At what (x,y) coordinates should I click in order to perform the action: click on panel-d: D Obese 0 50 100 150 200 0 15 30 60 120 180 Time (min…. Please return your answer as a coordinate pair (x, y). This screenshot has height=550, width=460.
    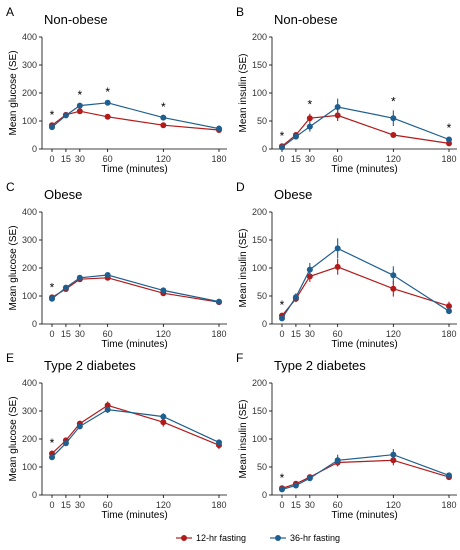
    Looking at the image, I should click on (346, 265).